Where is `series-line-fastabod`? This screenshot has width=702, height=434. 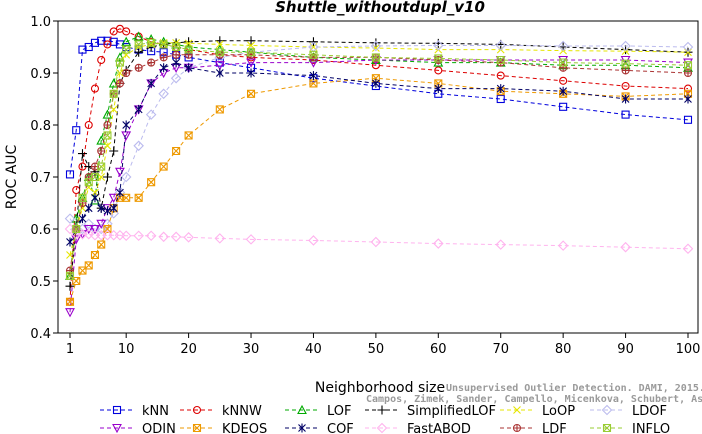
series-line-fastabod is located at coordinates (379, 239).